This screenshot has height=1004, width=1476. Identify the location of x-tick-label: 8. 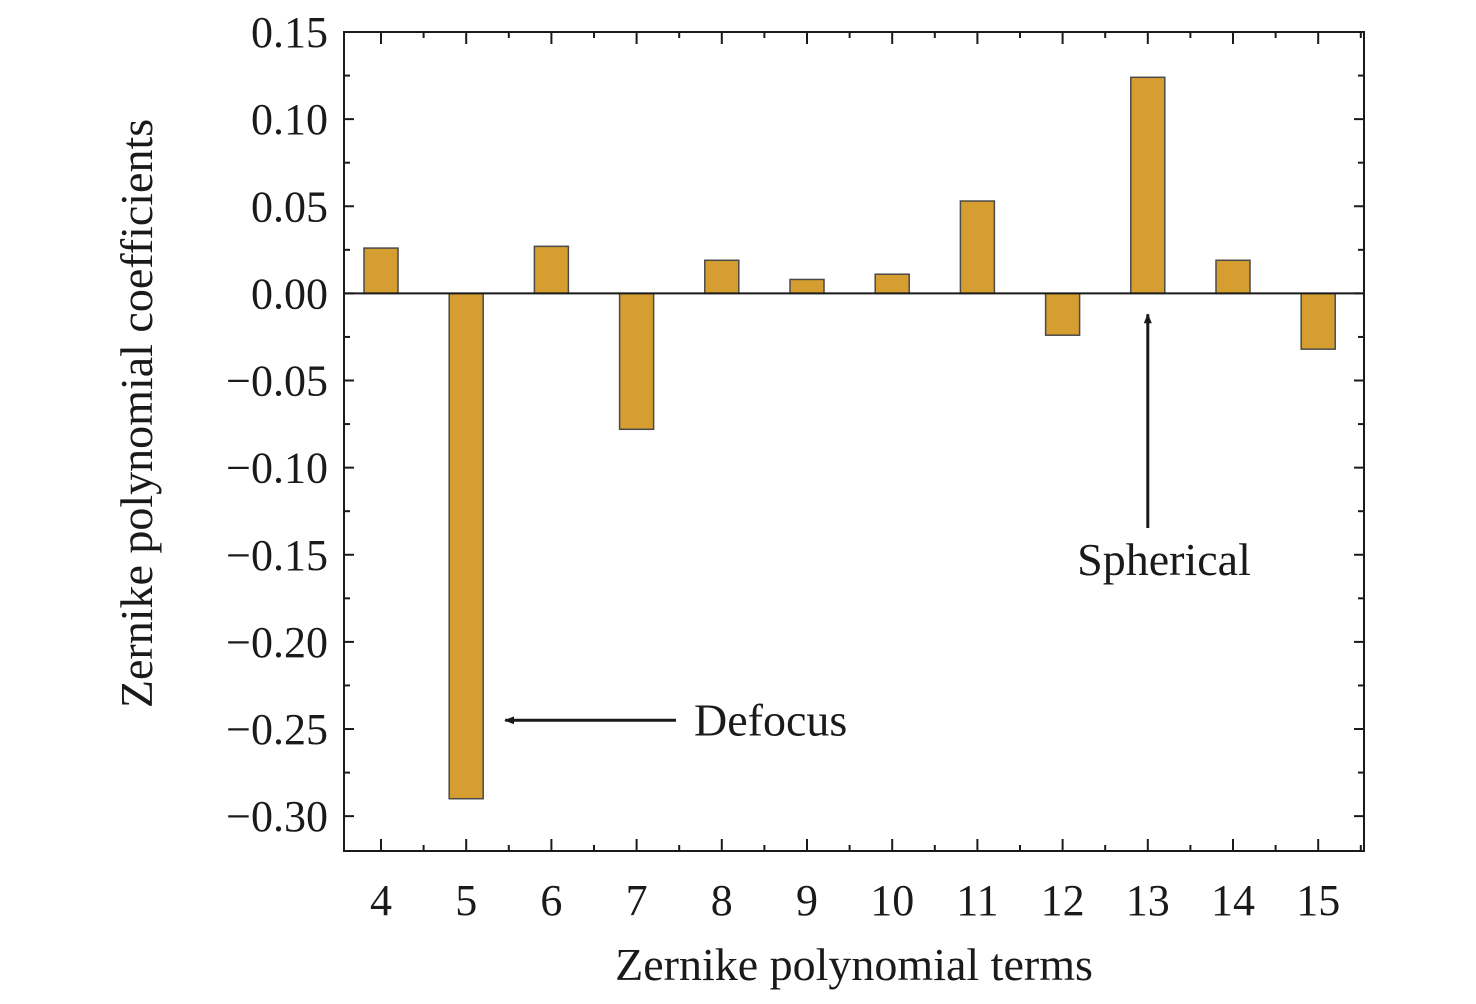
(722, 900).